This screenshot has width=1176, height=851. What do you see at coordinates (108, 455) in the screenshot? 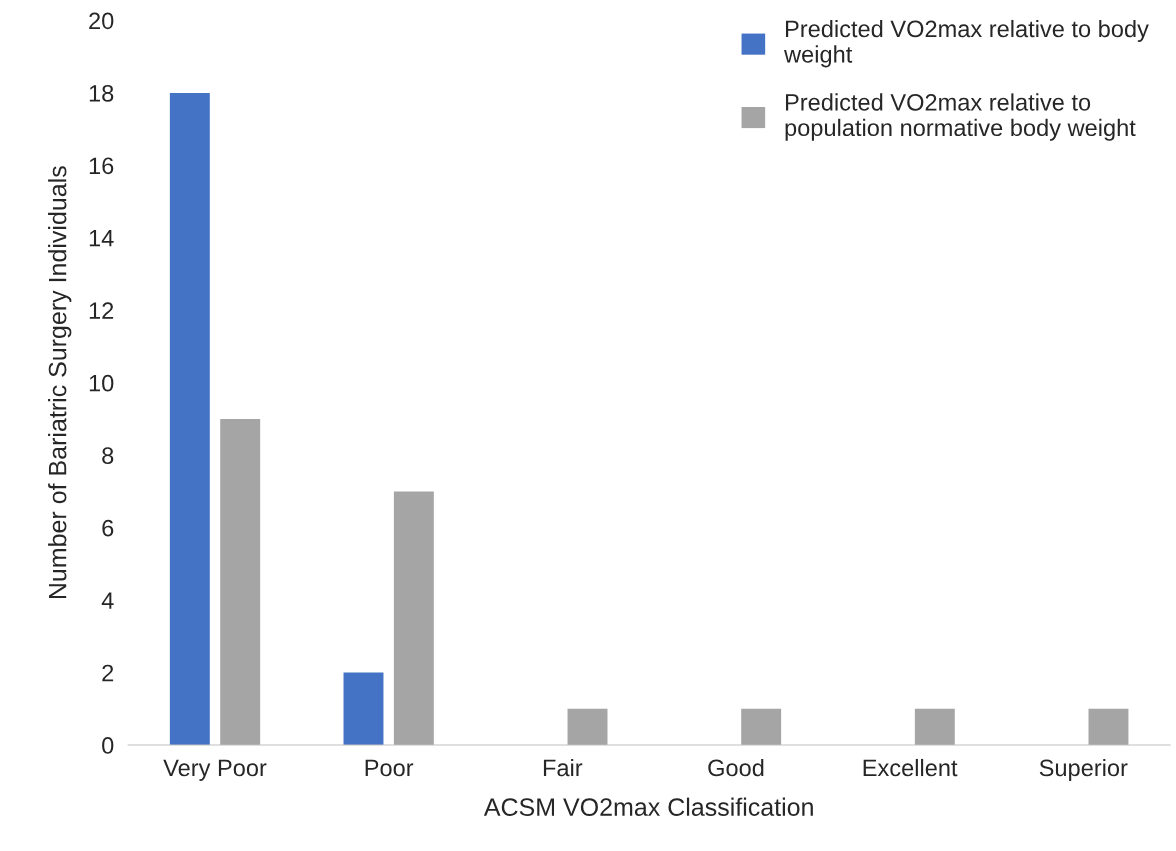
I see `y-tick-label: 8` at bounding box center [108, 455].